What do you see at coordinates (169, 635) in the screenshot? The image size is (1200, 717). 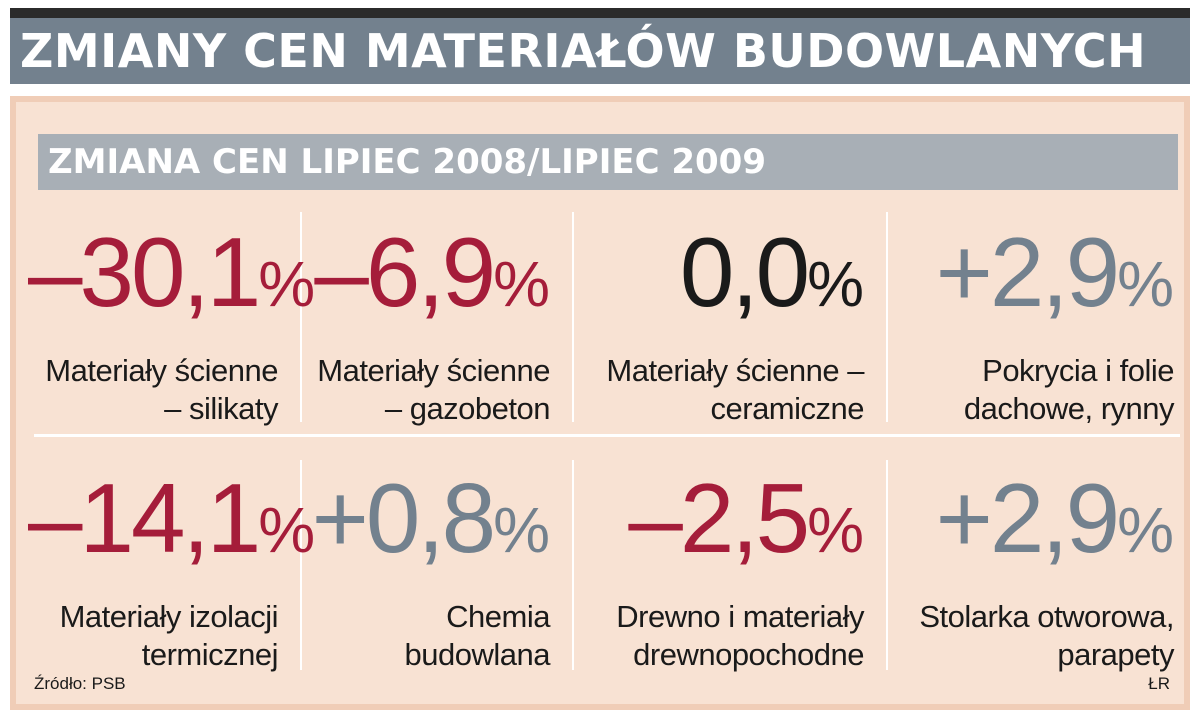 I see `category-label: Materiały izolacji termicznej` at bounding box center [169, 635].